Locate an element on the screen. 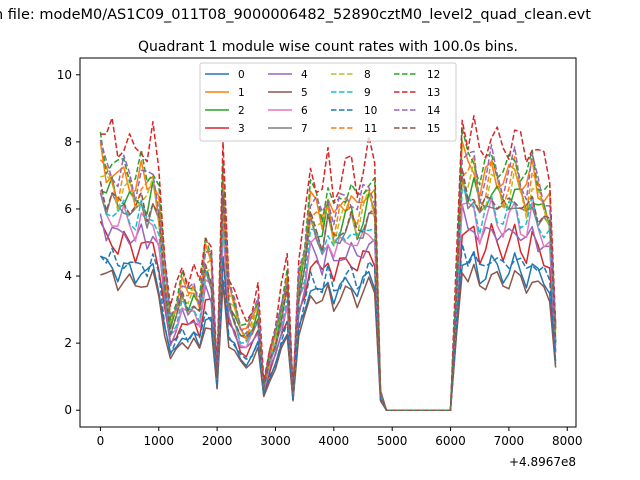 Image resolution: width=640 pixels, height=480 pixels. x-axis: 0 1000 2000 3000 4000 5000 6000 7000 8000 is located at coordinates (340, 437).